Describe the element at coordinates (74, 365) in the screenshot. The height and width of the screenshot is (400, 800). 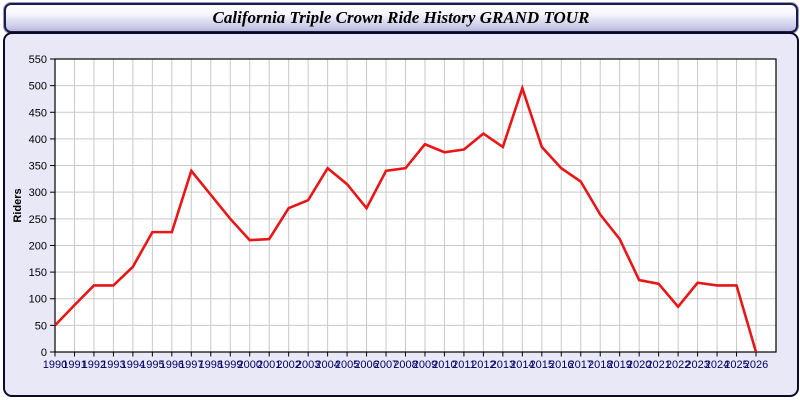
I see `x-tick-label: 1991` at that location.